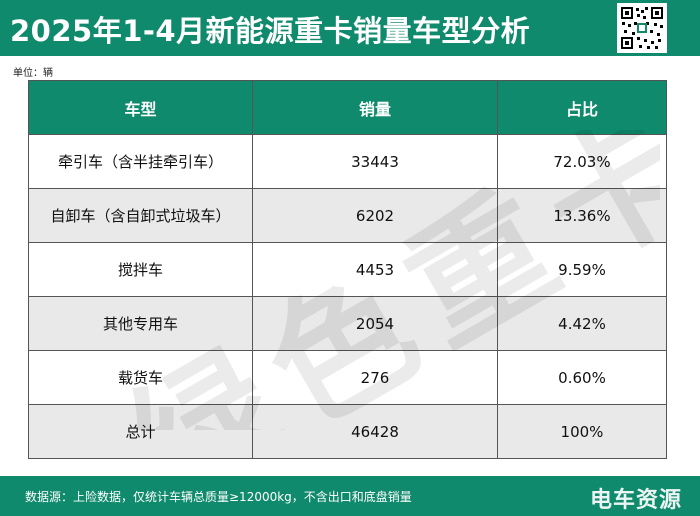  Describe the element at coordinates (140, 107) in the screenshot. I see `column-header-model: 车型` at that location.